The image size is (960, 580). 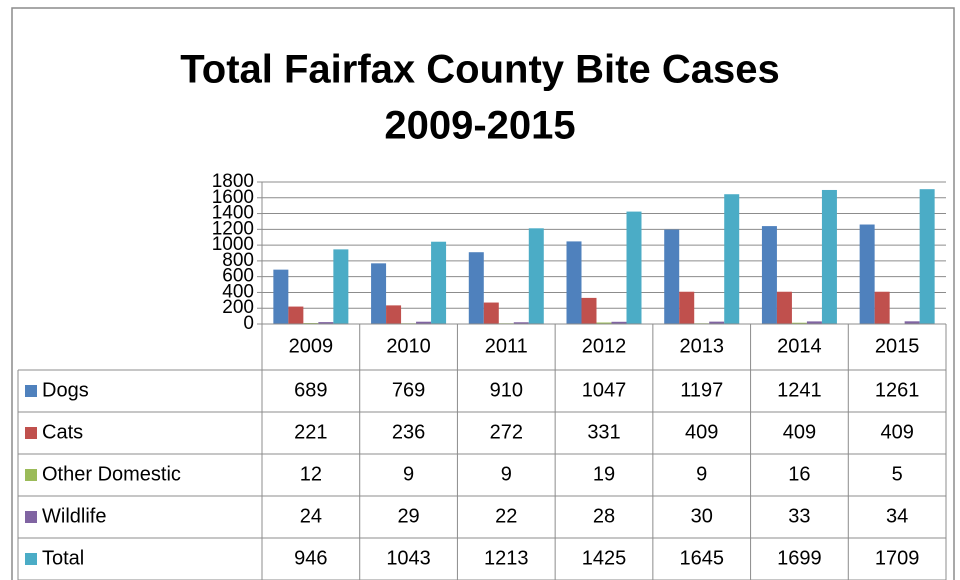 What do you see at coordinates (604, 346) in the screenshot?
I see `x-tick-label: 2012` at bounding box center [604, 346].